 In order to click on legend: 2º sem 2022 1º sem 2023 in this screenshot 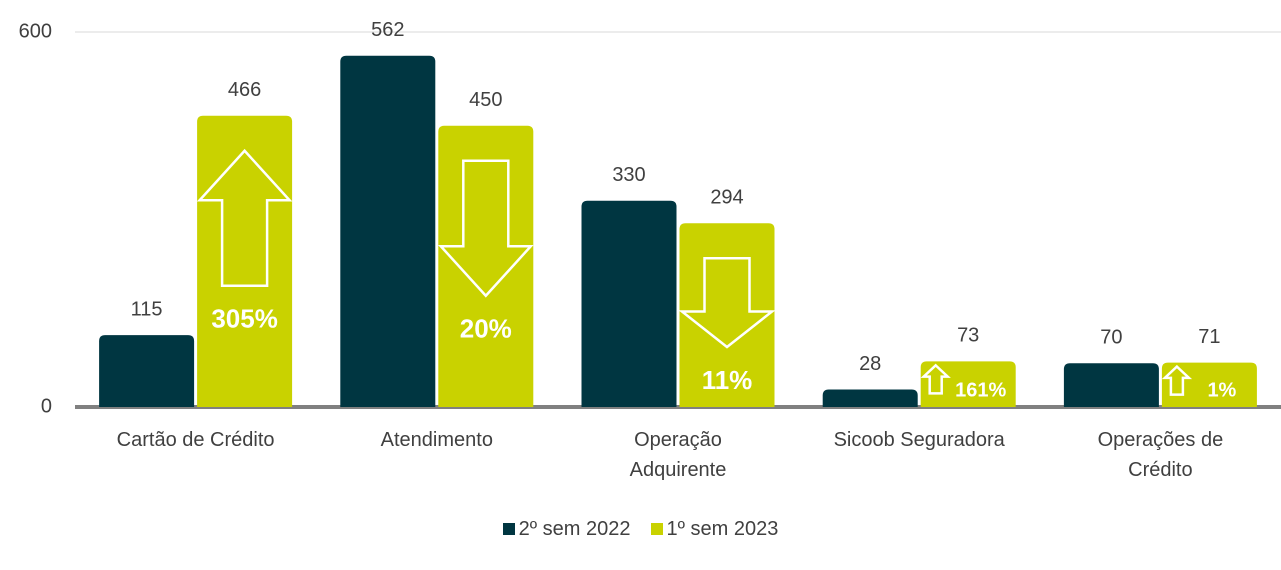, I will do `click(640, 529)`.